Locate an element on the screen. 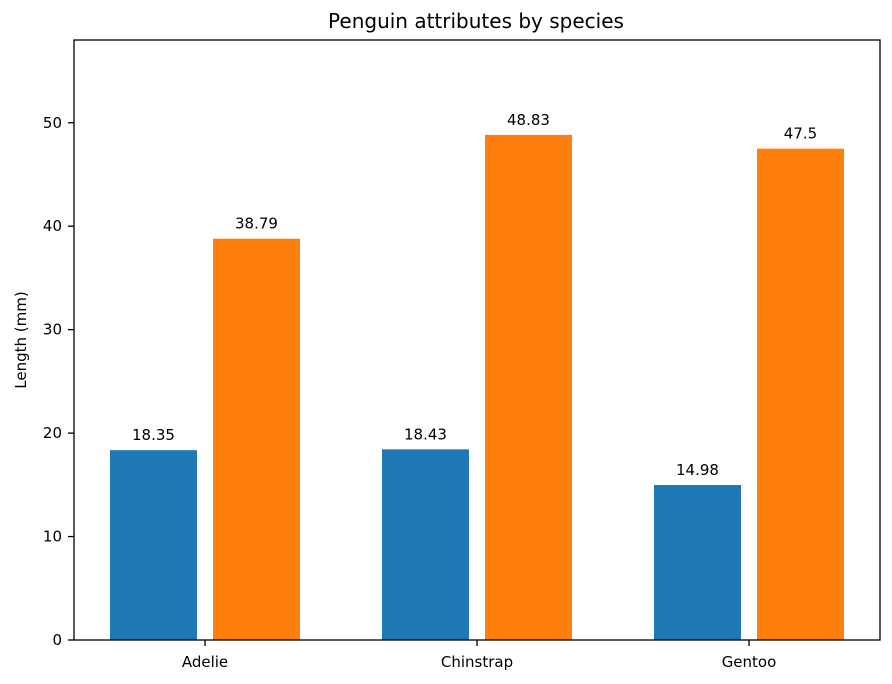  bar-label-series-2-chinstrap: 48.83 is located at coordinates (528, 120).